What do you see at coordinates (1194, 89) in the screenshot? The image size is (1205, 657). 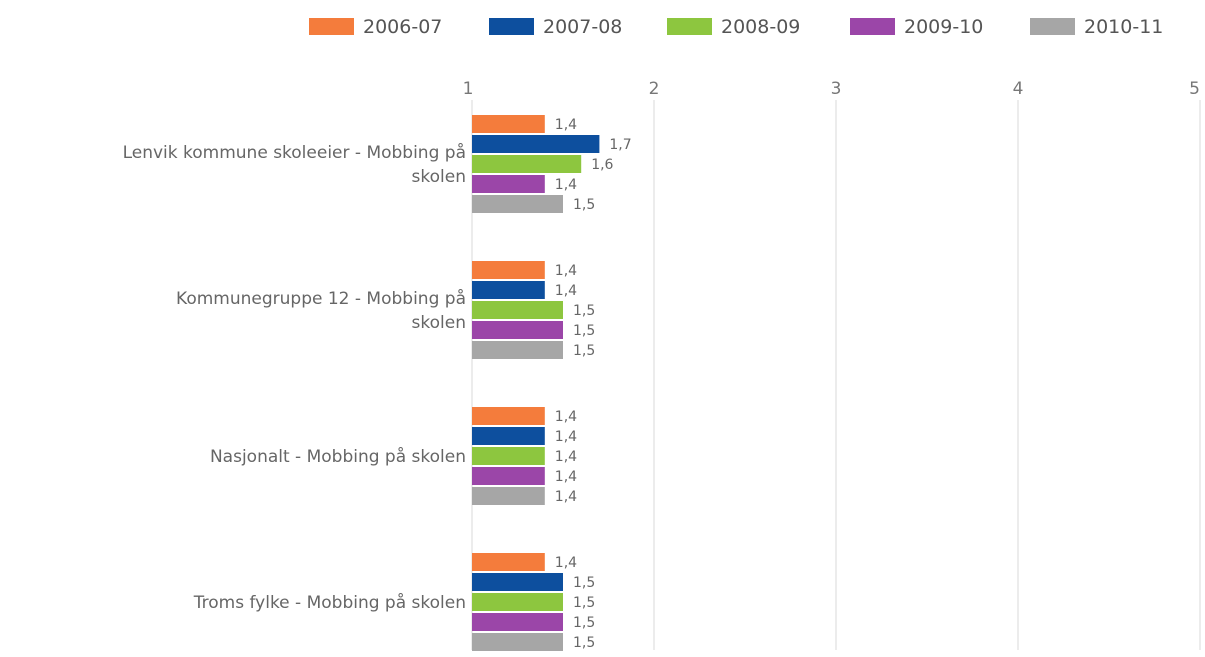 I see `x-tick-label: 5` at bounding box center [1194, 89].